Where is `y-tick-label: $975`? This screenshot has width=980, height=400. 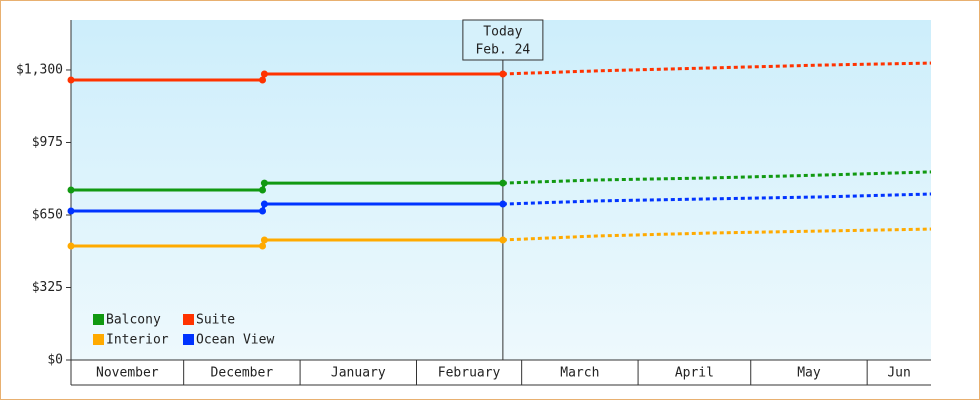 y-tick-label: $975 is located at coordinates (47, 142).